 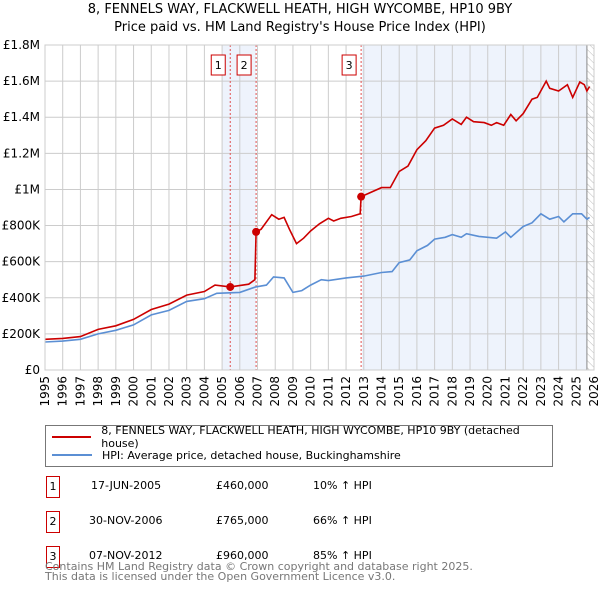 What do you see at coordinates (381, 391) in the screenshot?
I see `x-tick-label: 2014` at bounding box center [381, 391].